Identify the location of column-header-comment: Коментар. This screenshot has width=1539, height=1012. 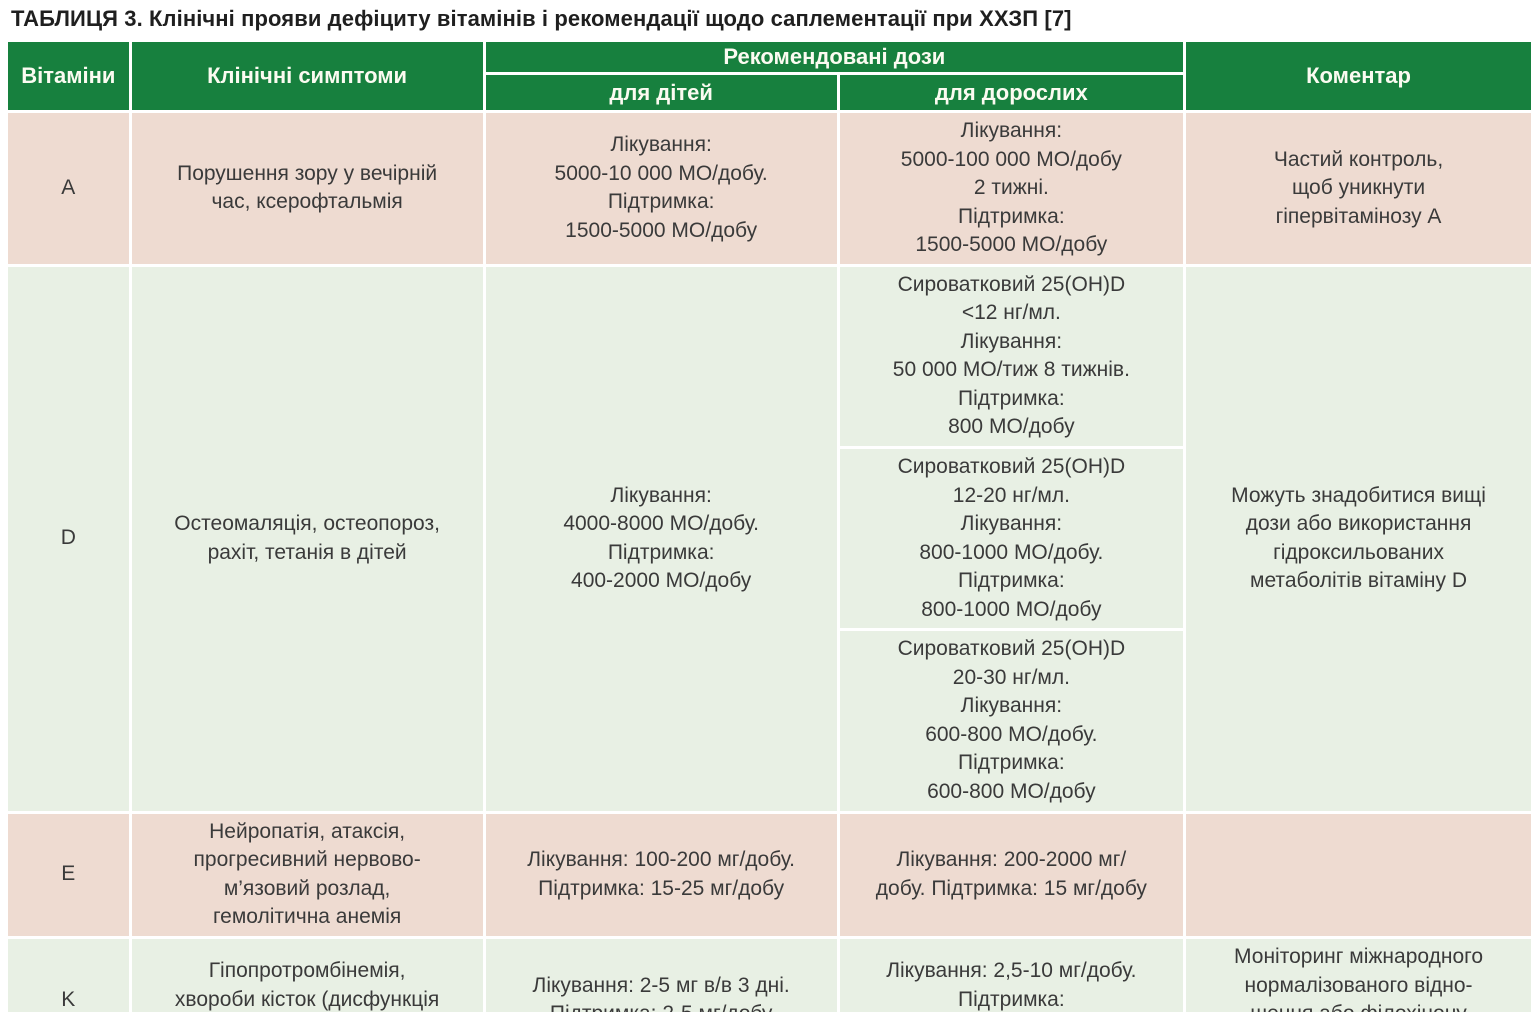
(1358, 76).